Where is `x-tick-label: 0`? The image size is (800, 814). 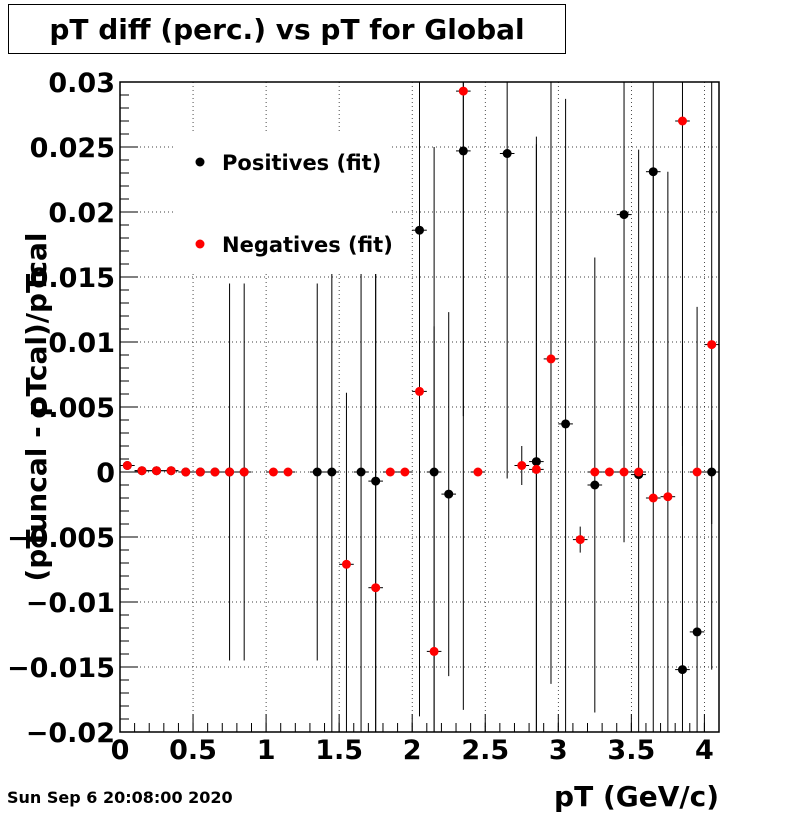 x-tick-label: 0 is located at coordinates (120, 750).